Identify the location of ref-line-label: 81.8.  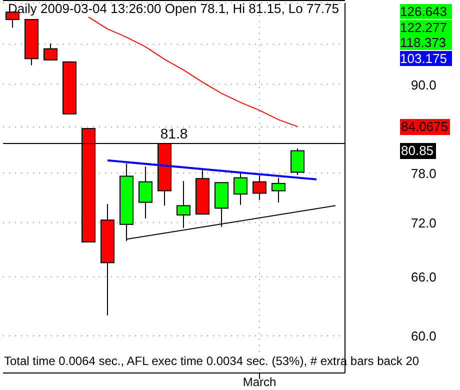
(174, 134).